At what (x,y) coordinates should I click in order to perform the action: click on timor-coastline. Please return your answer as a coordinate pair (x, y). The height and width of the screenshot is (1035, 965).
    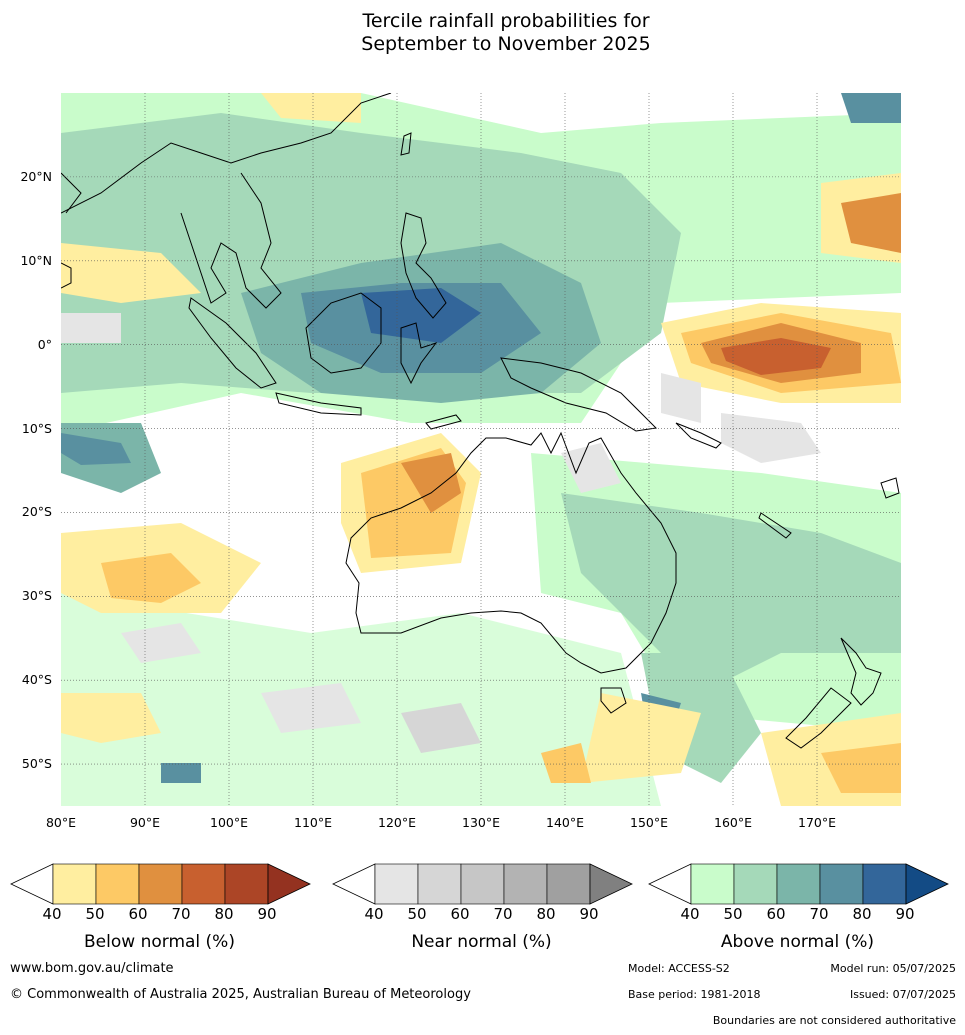
    Looking at the image, I should click on (443, 422).